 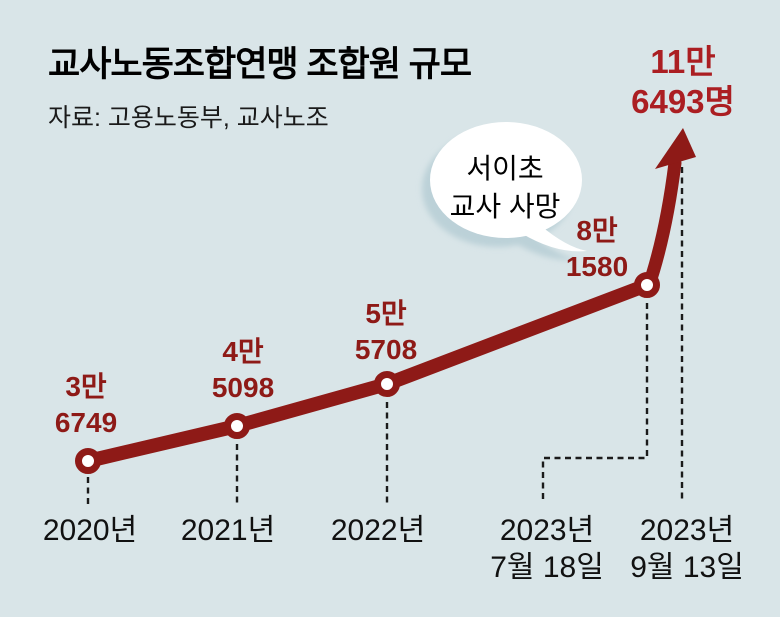 What do you see at coordinates (505, 168) in the screenshot?
I see `speech-bubble-line1: 서이초` at bounding box center [505, 168].